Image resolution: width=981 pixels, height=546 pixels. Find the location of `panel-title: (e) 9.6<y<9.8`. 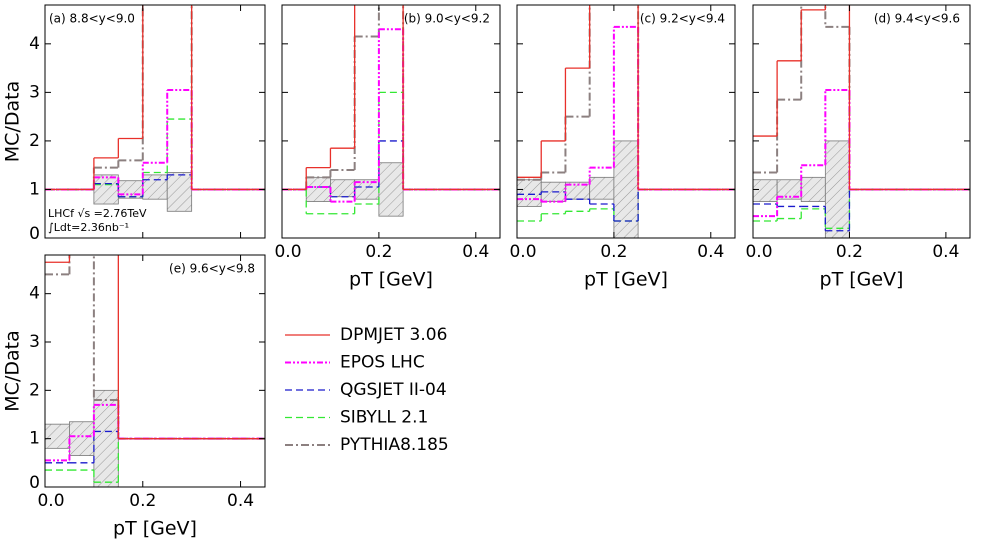

panel-title: (e) 9.6<y<9.8 is located at coordinates (212, 269).